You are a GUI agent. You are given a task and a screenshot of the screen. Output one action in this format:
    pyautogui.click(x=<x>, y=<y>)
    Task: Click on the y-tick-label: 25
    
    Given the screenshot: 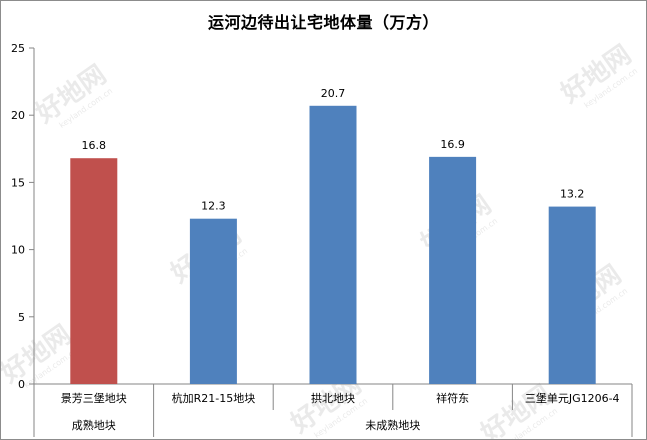 What is the action you would take?
    pyautogui.click(x=18, y=48)
    